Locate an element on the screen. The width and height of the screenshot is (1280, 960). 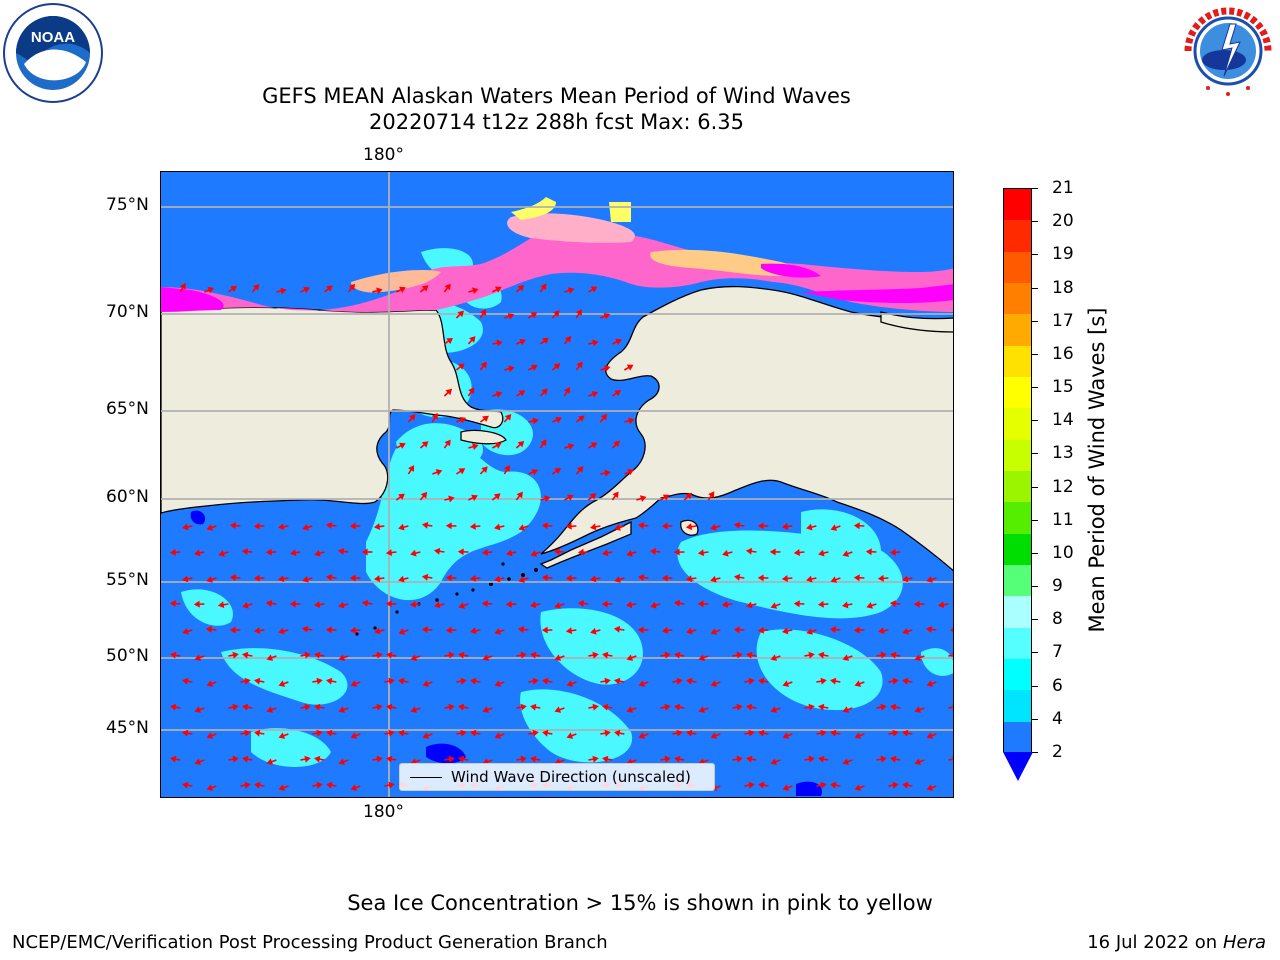
colorbar-under-triangle is located at coordinates (1018, 766).